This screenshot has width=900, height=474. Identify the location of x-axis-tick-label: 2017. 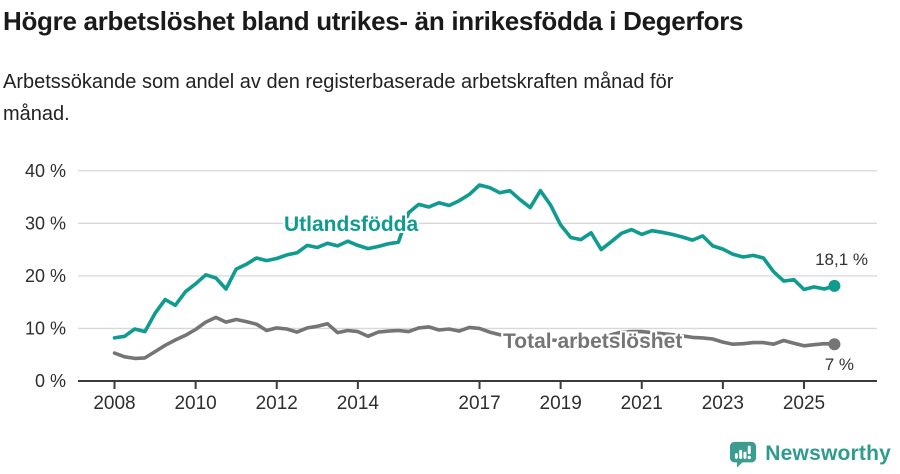
(479, 403).